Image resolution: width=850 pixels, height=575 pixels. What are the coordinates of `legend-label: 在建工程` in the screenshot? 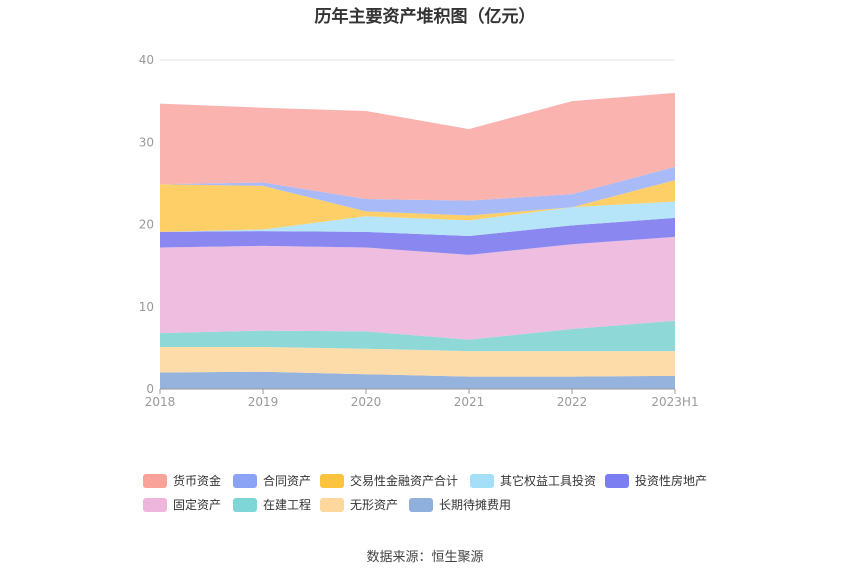 It's located at (287, 505).